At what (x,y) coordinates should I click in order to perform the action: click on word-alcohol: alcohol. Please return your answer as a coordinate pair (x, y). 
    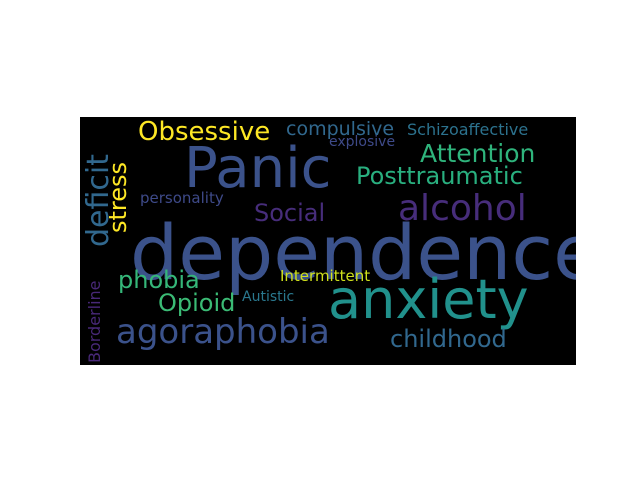
    Looking at the image, I should click on (462, 208).